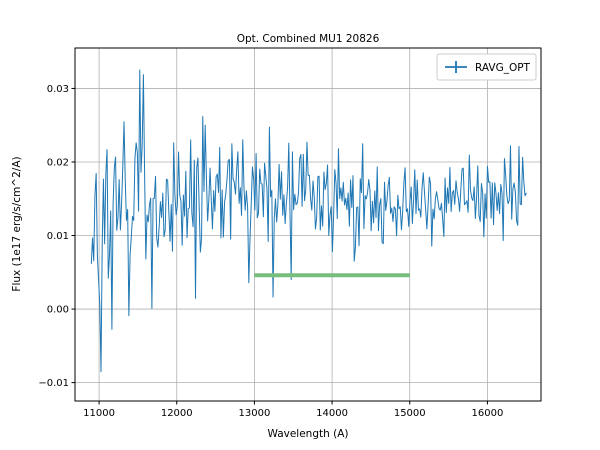 The height and width of the screenshot is (450, 600). Describe the element at coordinates (177, 413) in the screenshot. I see `x-tick-label: 12000` at that location.